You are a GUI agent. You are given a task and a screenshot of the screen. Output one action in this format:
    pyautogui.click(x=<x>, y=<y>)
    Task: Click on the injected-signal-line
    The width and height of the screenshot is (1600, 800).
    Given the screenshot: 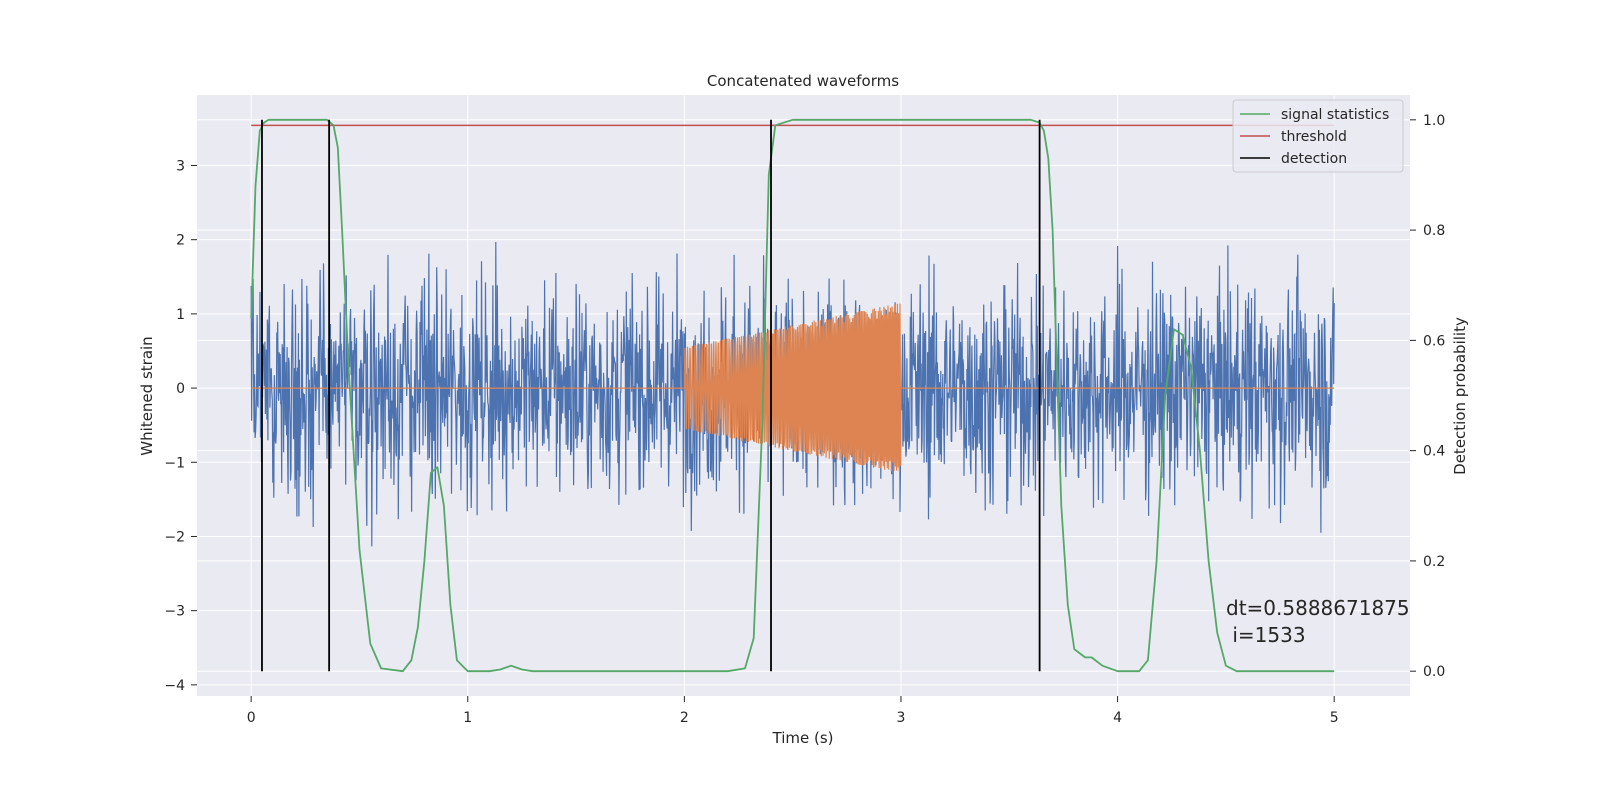 What is the action you would take?
    pyautogui.click(x=793, y=387)
    